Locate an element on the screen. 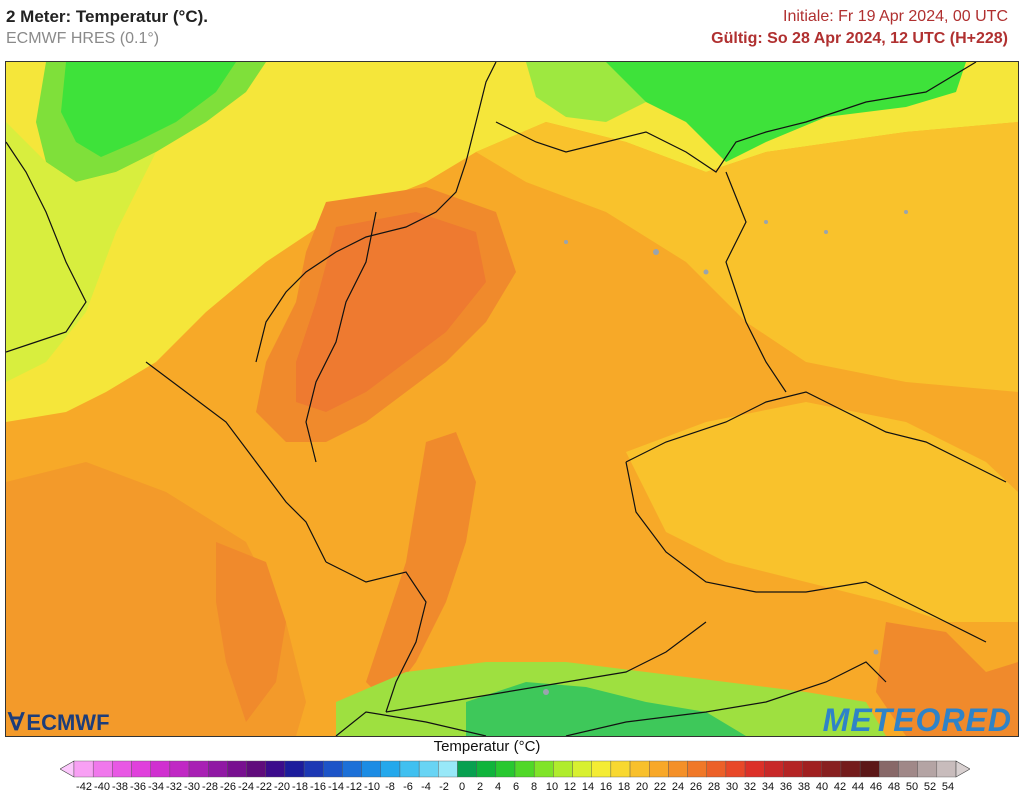 Image resolution: width=1024 pixels, height=799 pixels. legend-tick-label: -16 is located at coordinates (318, 787).